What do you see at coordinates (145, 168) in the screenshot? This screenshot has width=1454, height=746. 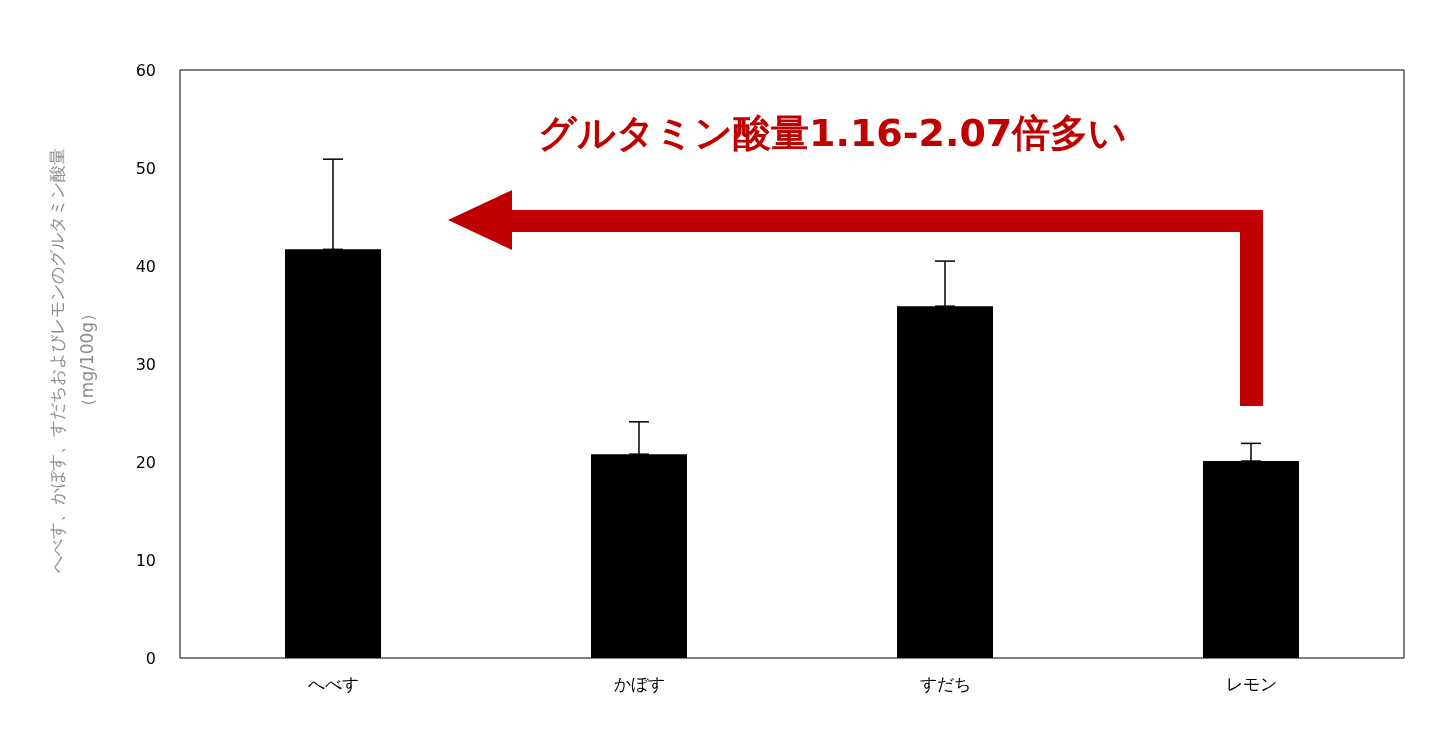 I see `y-tick-label: 50` at bounding box center [145, 168].